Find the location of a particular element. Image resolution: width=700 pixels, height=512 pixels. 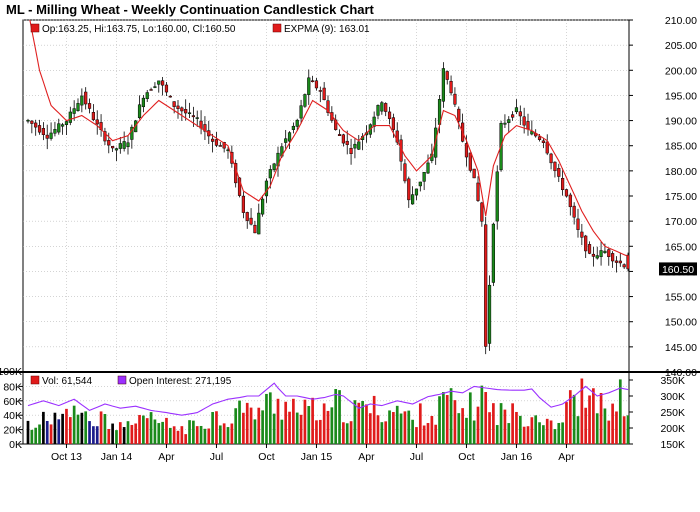

volume-tick-label: 20K is located at coordinates (12, 431).